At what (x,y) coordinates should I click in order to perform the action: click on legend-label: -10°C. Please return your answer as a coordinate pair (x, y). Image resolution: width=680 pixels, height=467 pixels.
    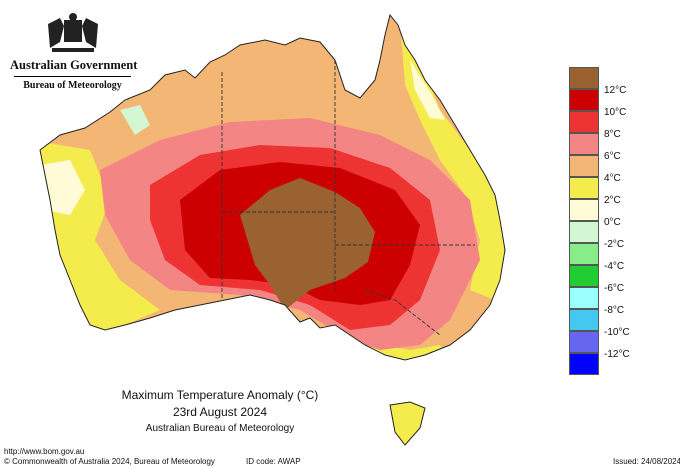
    Looking at the image, I should click on (617, 332).